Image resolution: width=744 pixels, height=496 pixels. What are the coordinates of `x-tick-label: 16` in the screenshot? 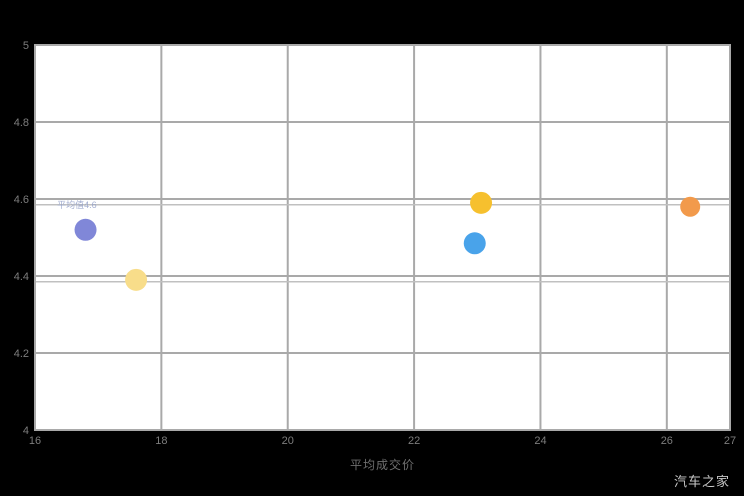 It's located at (35, 441).